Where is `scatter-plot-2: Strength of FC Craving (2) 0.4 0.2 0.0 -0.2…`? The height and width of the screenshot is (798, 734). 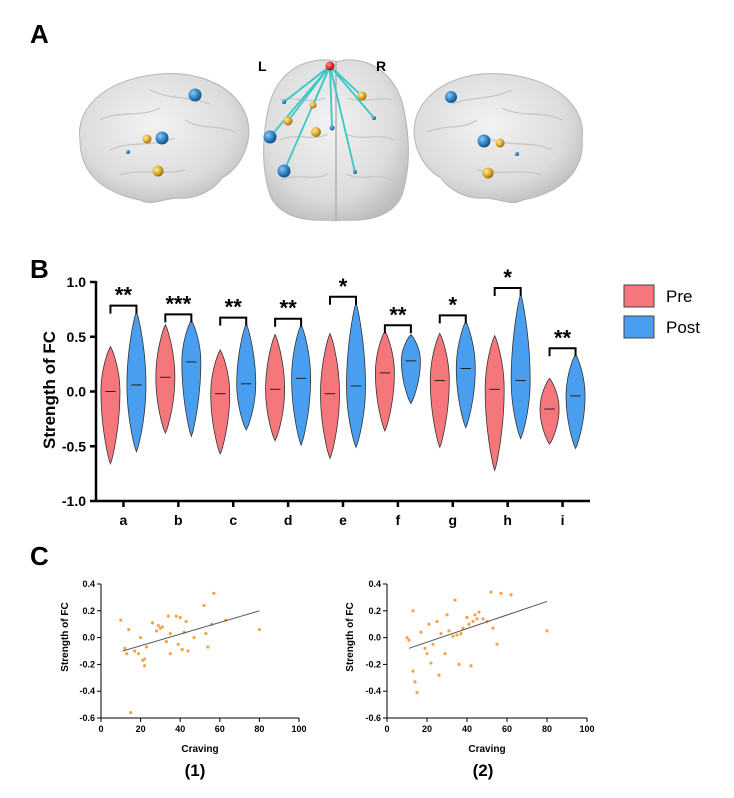
scatter-plot-2: Strength of FC Craving (2) 0.4 0.2 0.0 -0.2… is located at coordinates (470, 679).